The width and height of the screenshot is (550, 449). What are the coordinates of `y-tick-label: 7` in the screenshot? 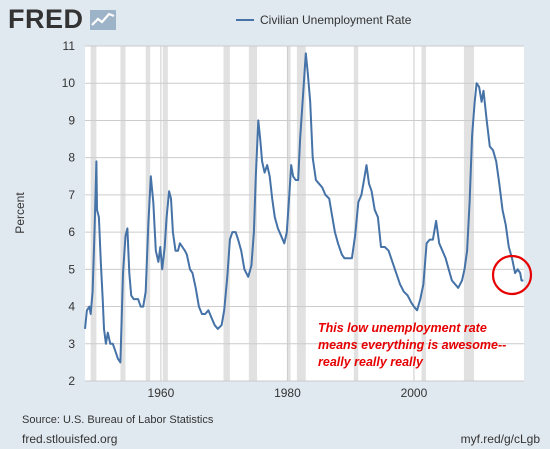 It's located at (71, 195).